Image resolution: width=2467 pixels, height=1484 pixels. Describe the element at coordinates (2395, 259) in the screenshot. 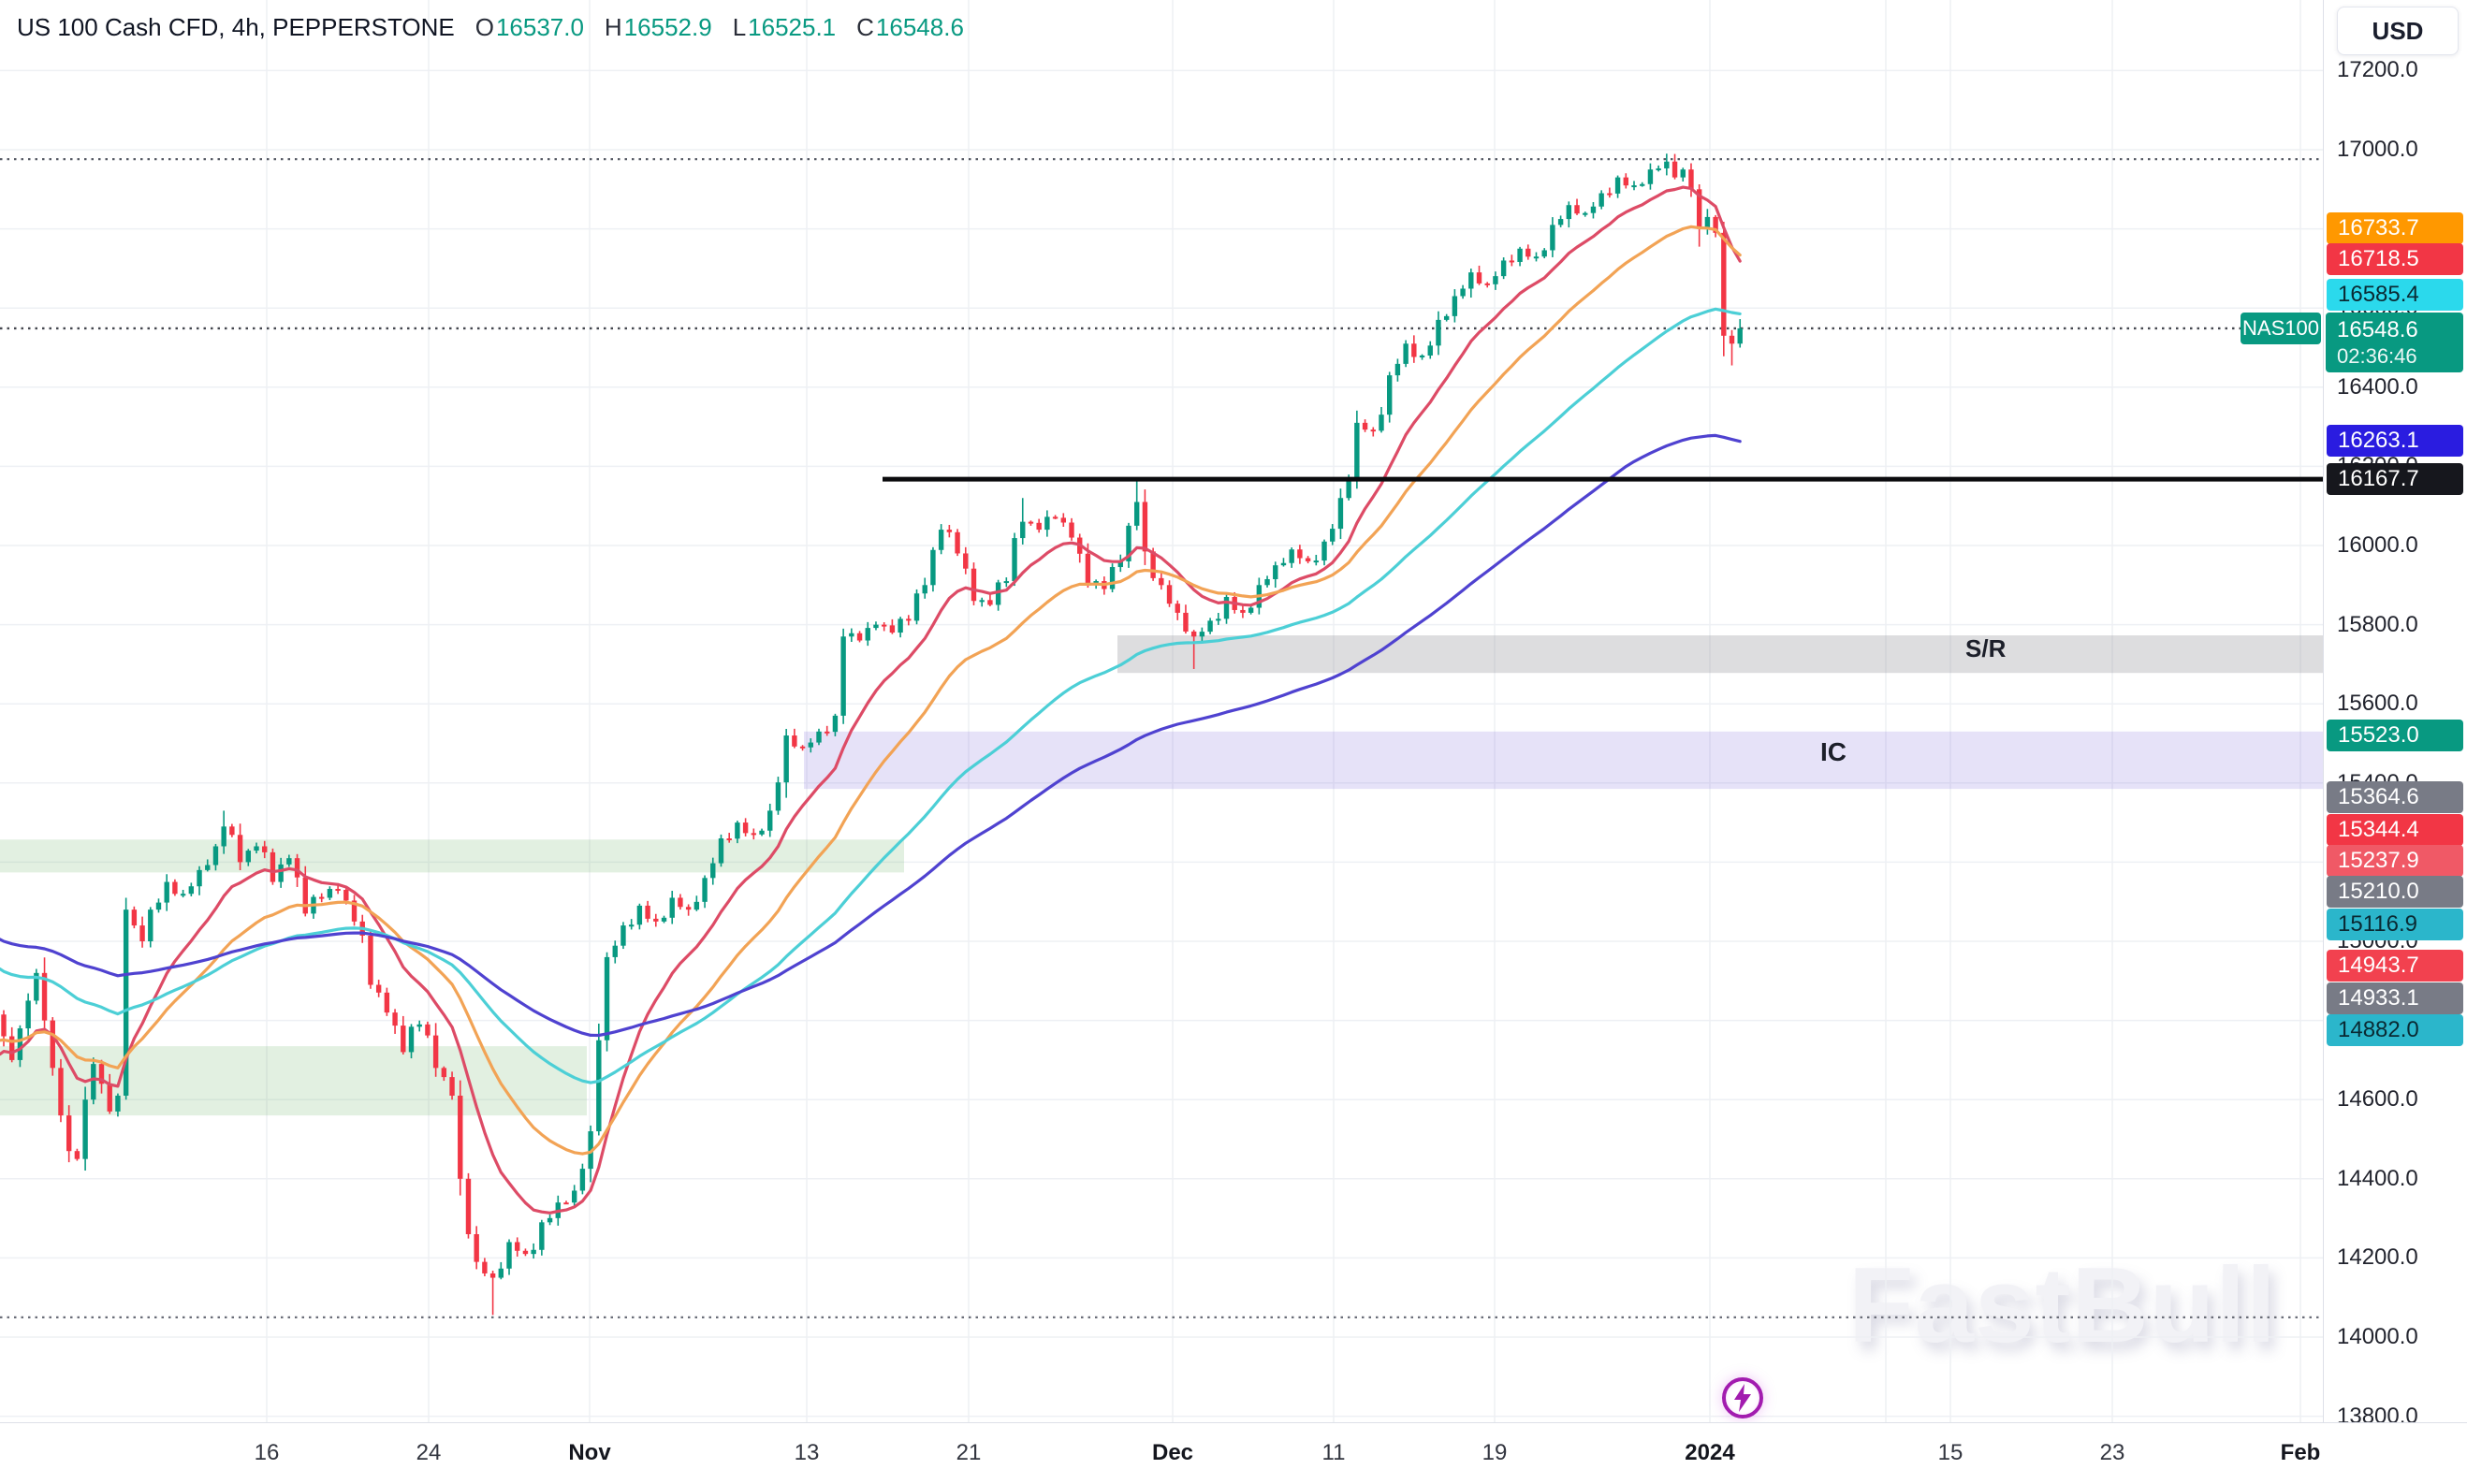

I see `price-label: 16718.5` at that location.